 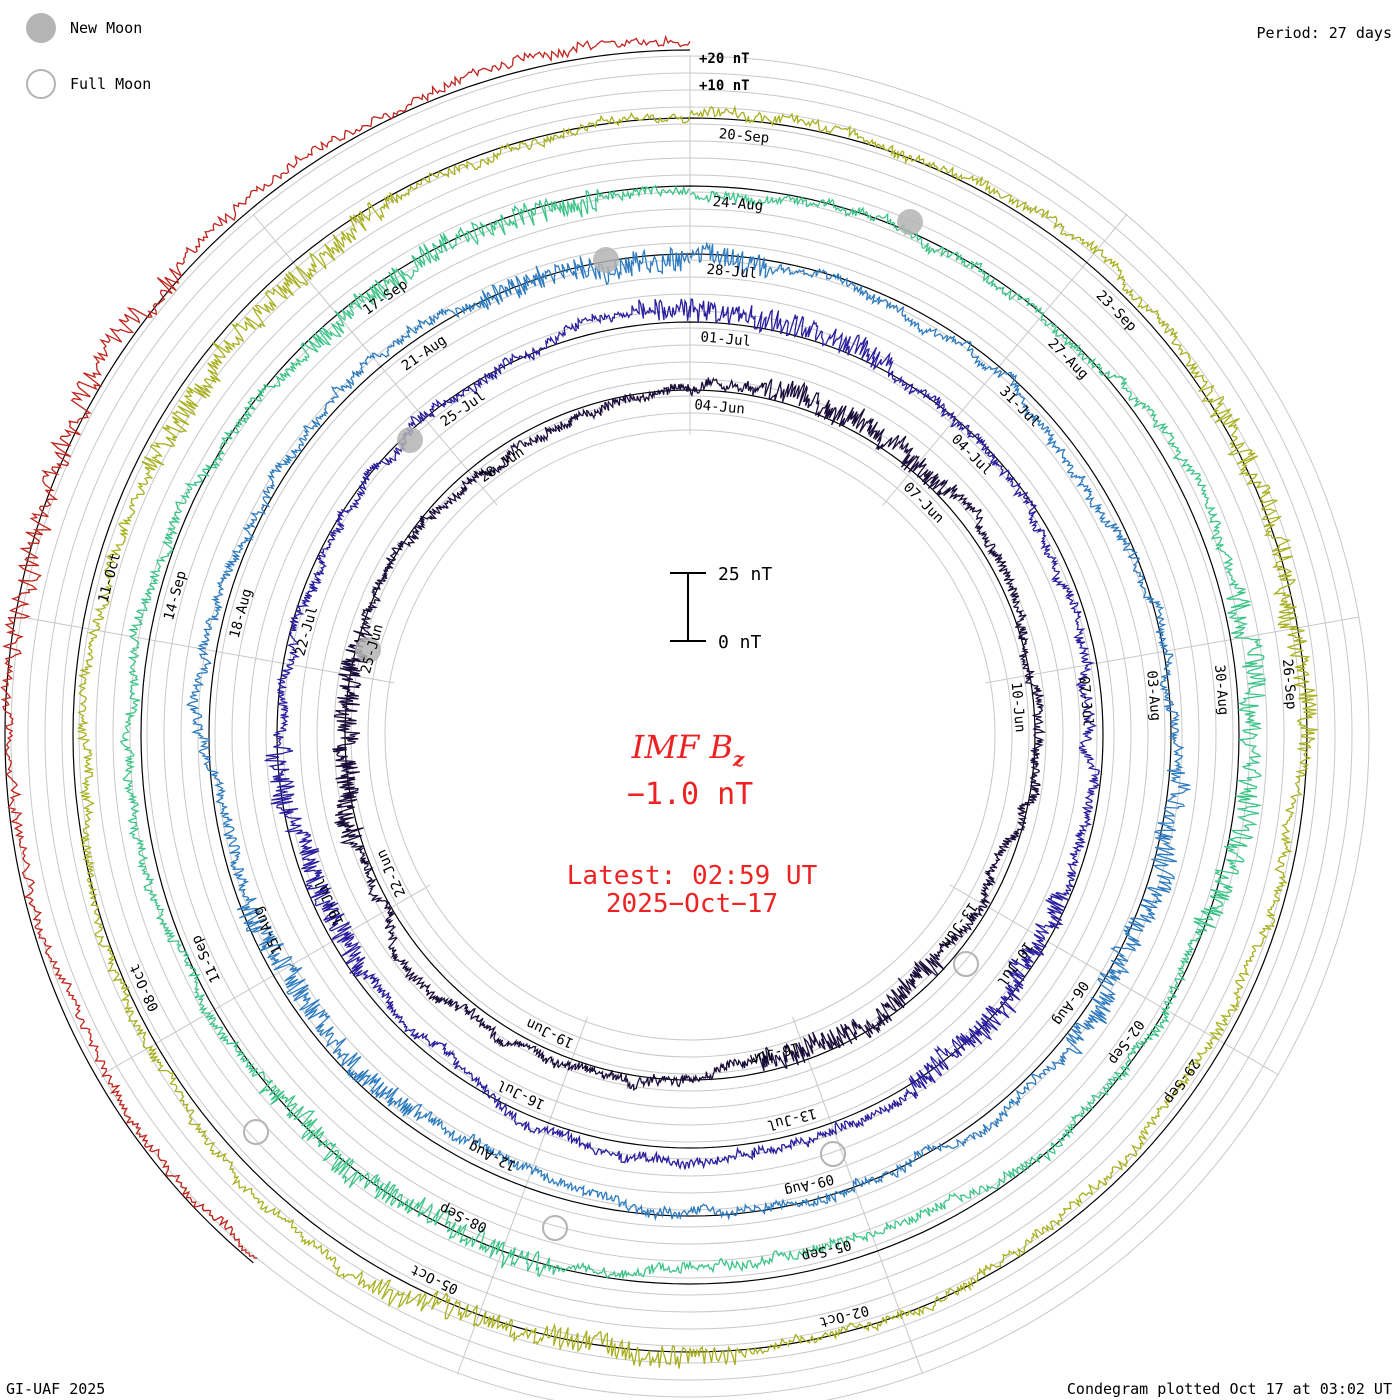 What do you see at coordinates (492, 1156) in the screenshot?
I see `date-label: 12-Aug` at bounding box center [492, 1156].